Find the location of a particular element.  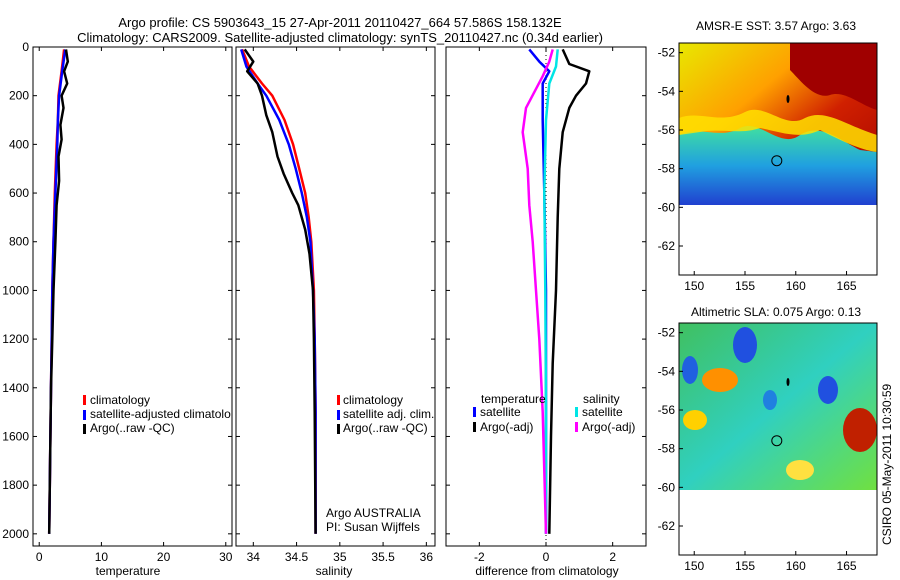

y-tick-label: 400 is located at coordinates (19, 144).